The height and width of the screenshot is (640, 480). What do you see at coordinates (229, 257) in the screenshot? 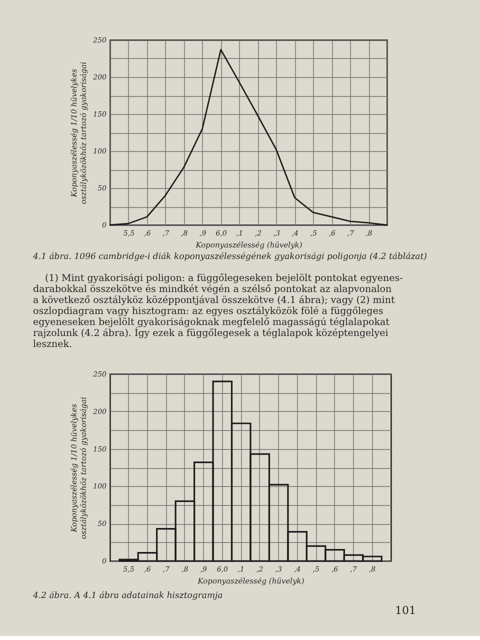
I see `text: 4.1 ábra. 1096 cambridge-i diák koponyaszélességének gyakorisági poligonja (4.2 táblázat)` at bounding box center [229, 257].